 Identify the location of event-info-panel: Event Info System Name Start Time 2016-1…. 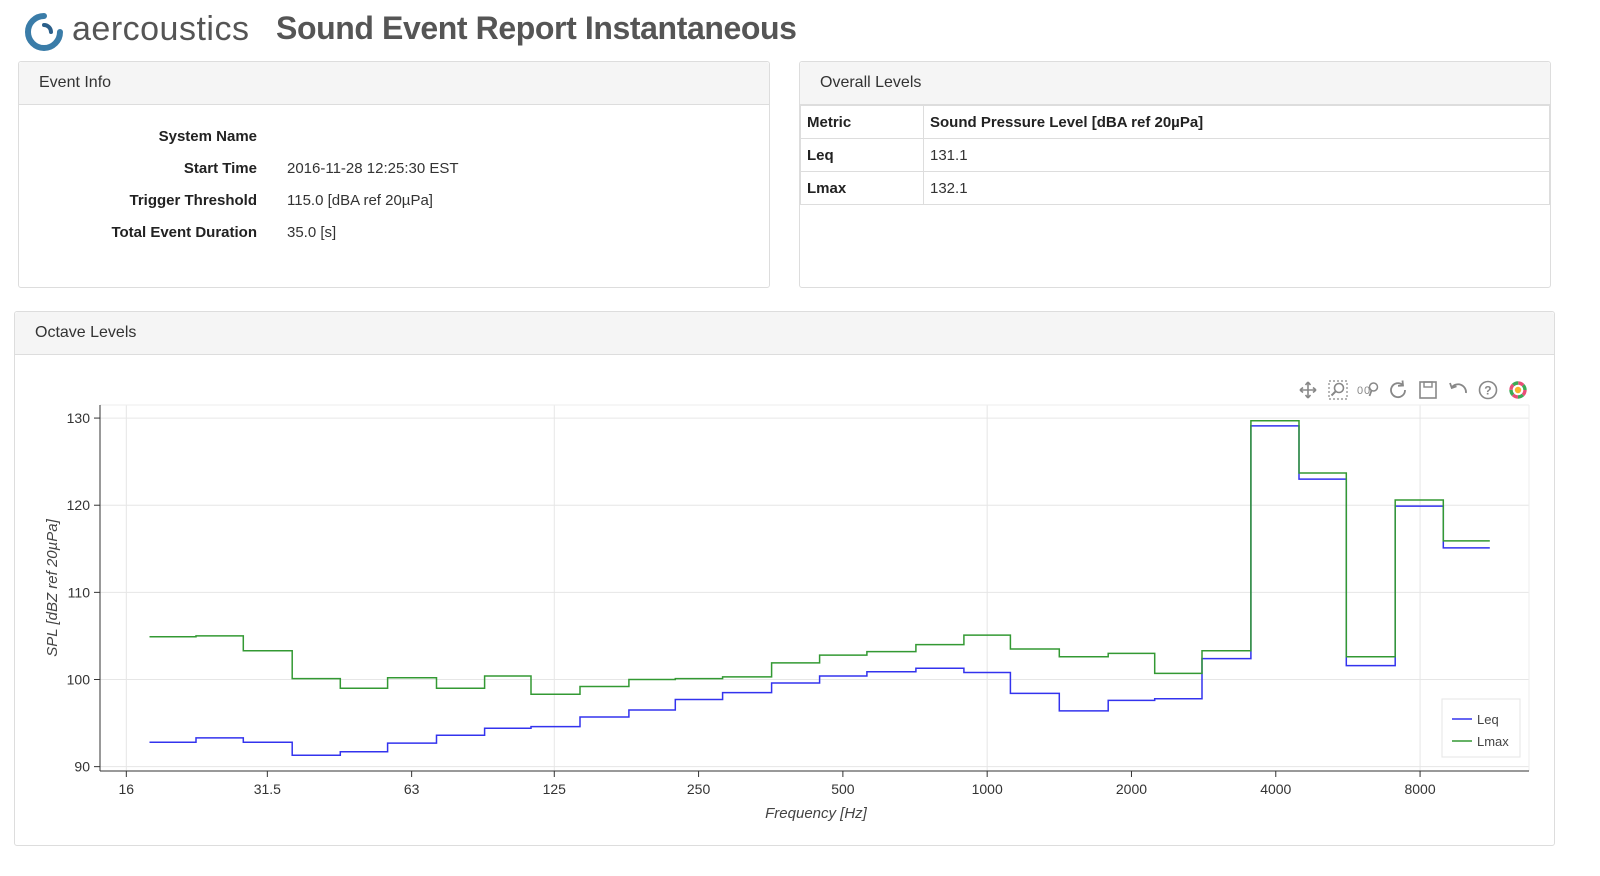
(394, 174).